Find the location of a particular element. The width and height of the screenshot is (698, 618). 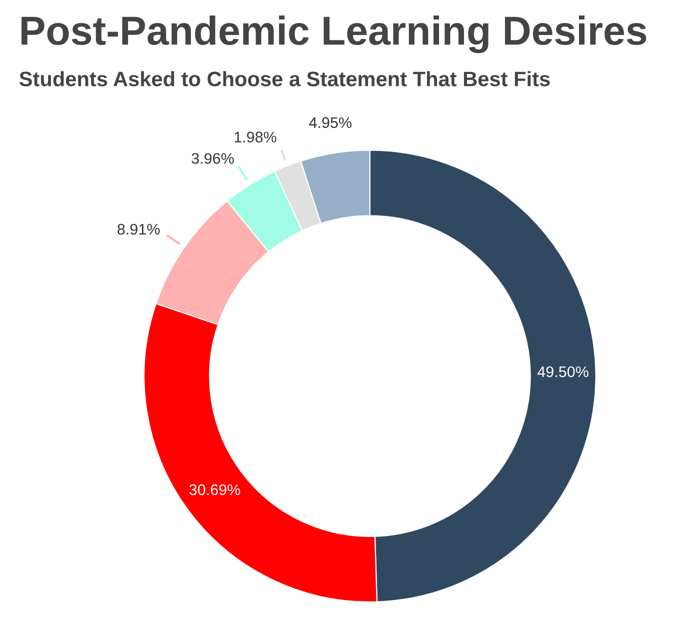

data-label: 1.98% is located at coordinates (255, 137).